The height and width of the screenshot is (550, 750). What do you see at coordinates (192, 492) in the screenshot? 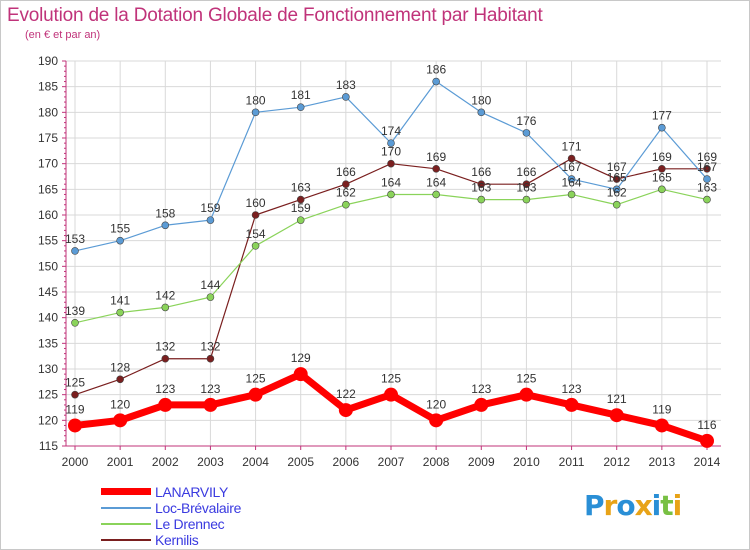
I see `legend-label-lanarvily: LANARVILY` at bounding box center [192, 492].